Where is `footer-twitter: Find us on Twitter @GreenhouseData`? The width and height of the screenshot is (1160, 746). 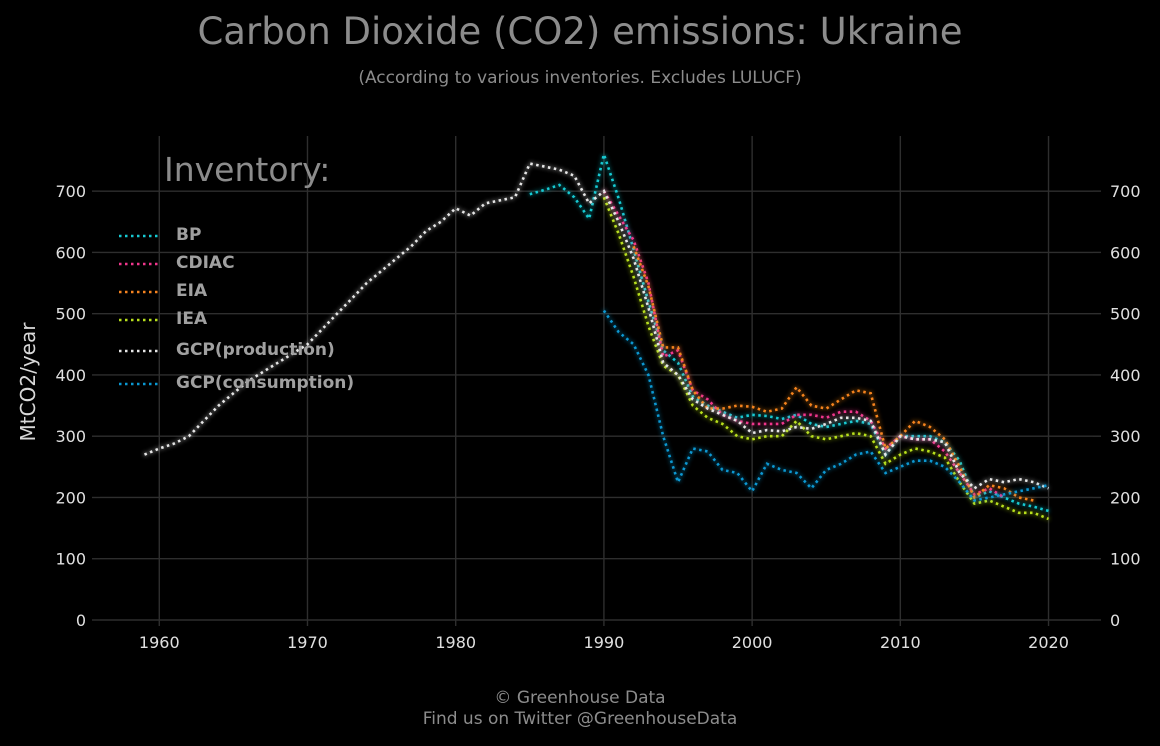 footer-twitter: Find us on Twitter @GreenhouseData is located at coordinates (580, 719).